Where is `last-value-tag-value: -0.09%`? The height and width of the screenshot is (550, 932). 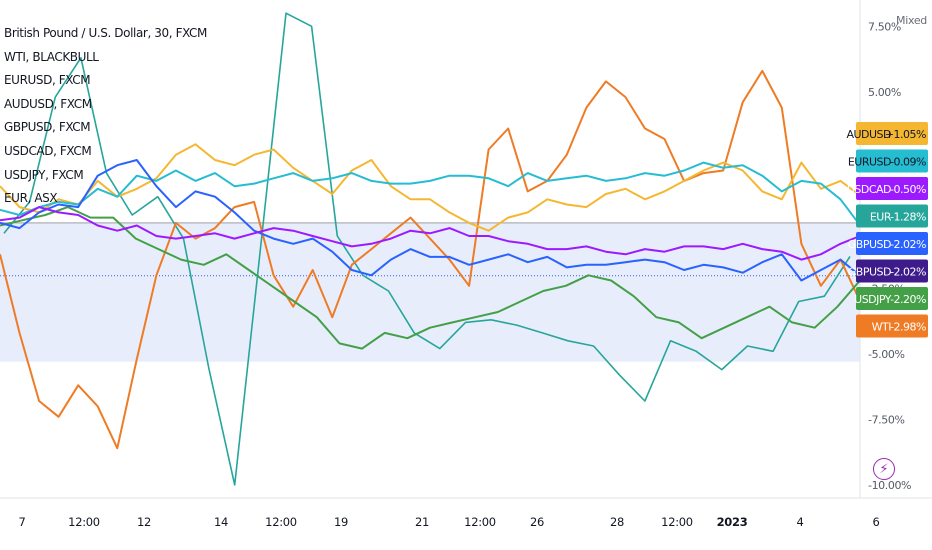
last-value-tag-value: -0.09% is located at coordinates (908, 162).